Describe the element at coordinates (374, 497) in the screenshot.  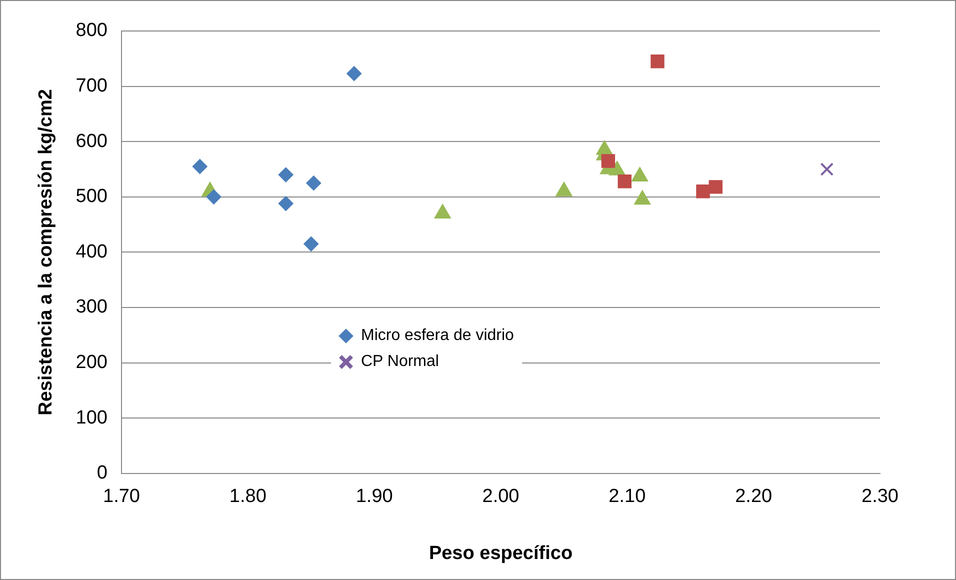
I see `x-tick-label: 1.90` at that location.